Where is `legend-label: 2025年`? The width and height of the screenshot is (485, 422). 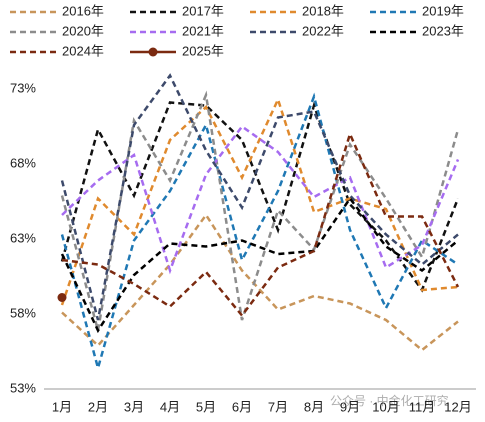
legend-label: 2025年 is located at coordinates (203, 50).